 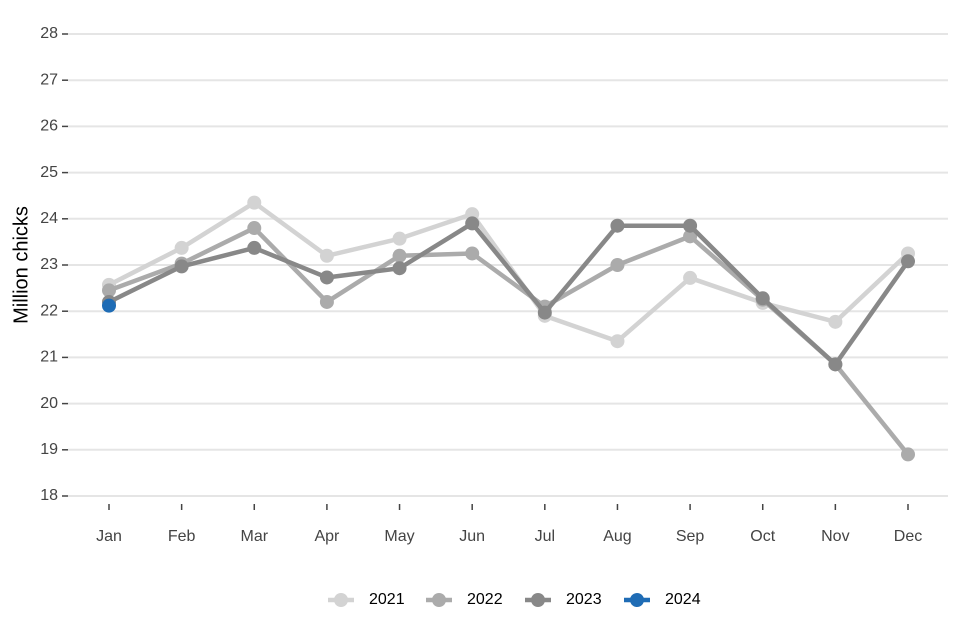 I want to click on y-tick-label: 22, so click(x=49, y=310).